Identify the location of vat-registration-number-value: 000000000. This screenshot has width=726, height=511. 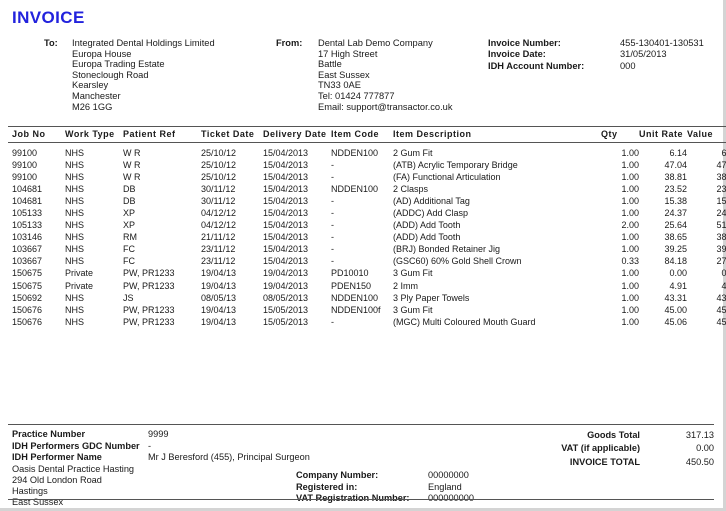
(451, 498).